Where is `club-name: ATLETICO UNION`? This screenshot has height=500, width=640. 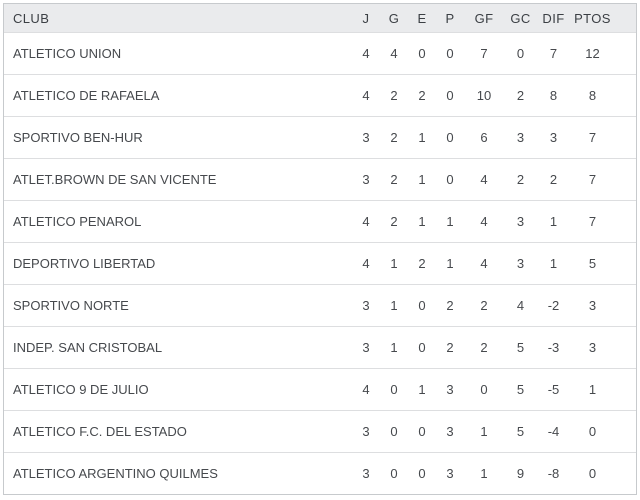 club-name: ATLETICO UNION is located at coordinates (178, 53).